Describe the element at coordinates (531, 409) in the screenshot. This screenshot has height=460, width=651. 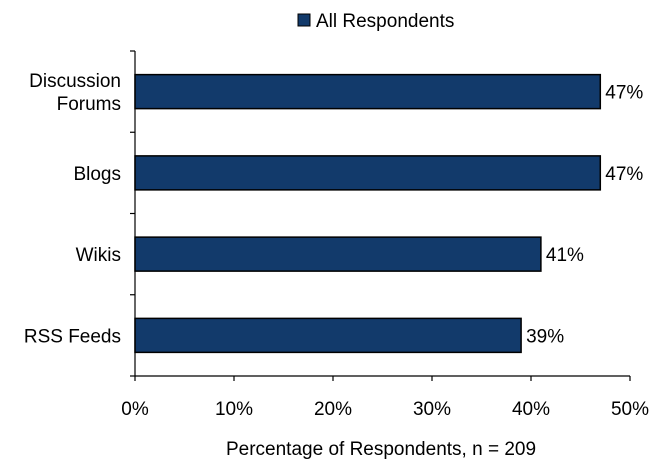
I see `x-tick-label: 40%` at that location.